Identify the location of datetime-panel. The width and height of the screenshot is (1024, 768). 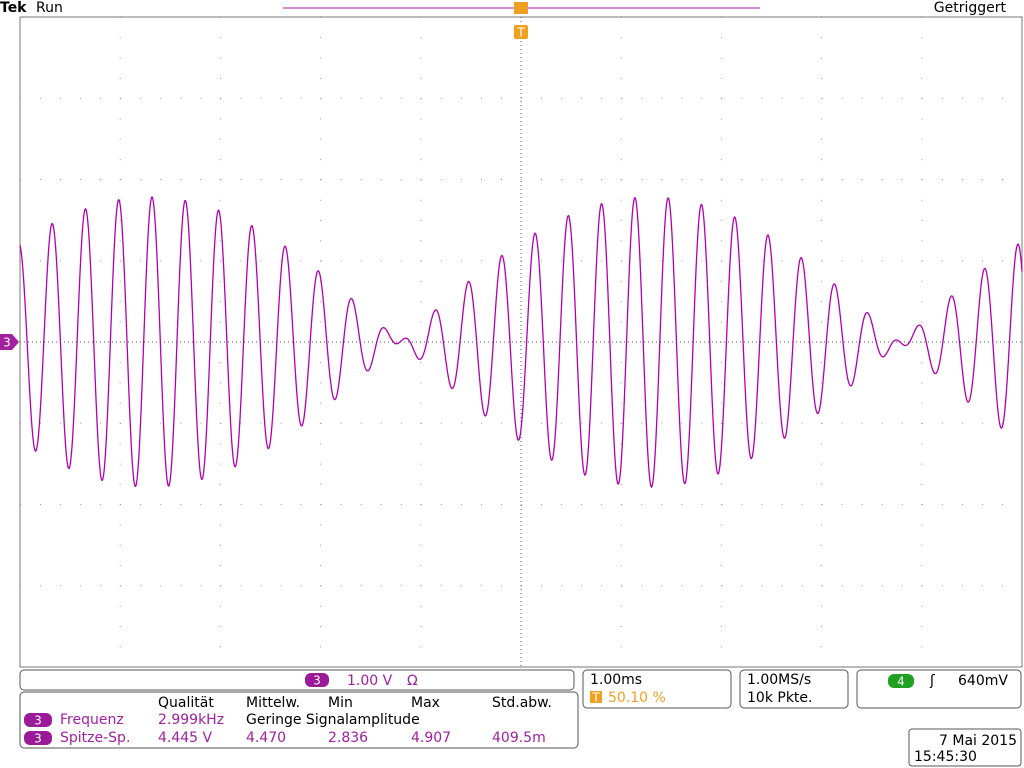
(965, 747).